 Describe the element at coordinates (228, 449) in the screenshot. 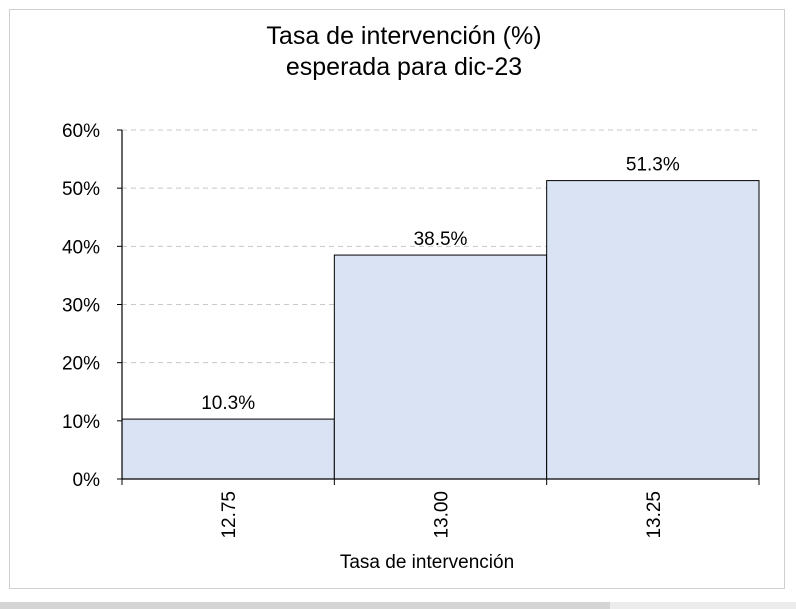

I see `bar-12.75` at that location.